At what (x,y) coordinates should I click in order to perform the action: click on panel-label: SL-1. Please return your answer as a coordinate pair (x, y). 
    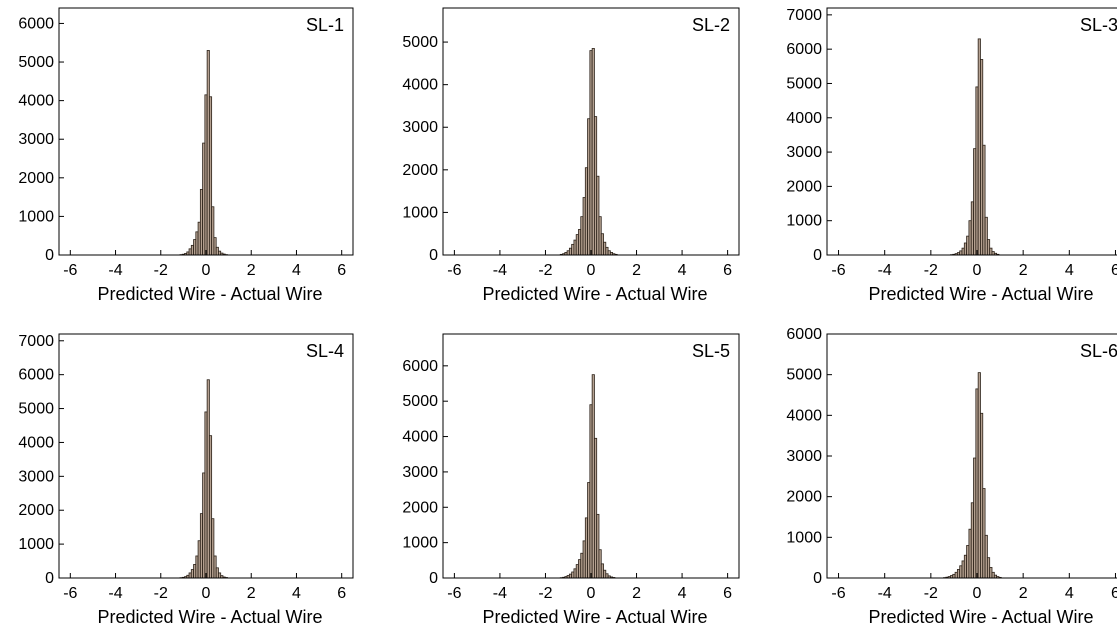
    Looking at the image, I should click on (325, 25).